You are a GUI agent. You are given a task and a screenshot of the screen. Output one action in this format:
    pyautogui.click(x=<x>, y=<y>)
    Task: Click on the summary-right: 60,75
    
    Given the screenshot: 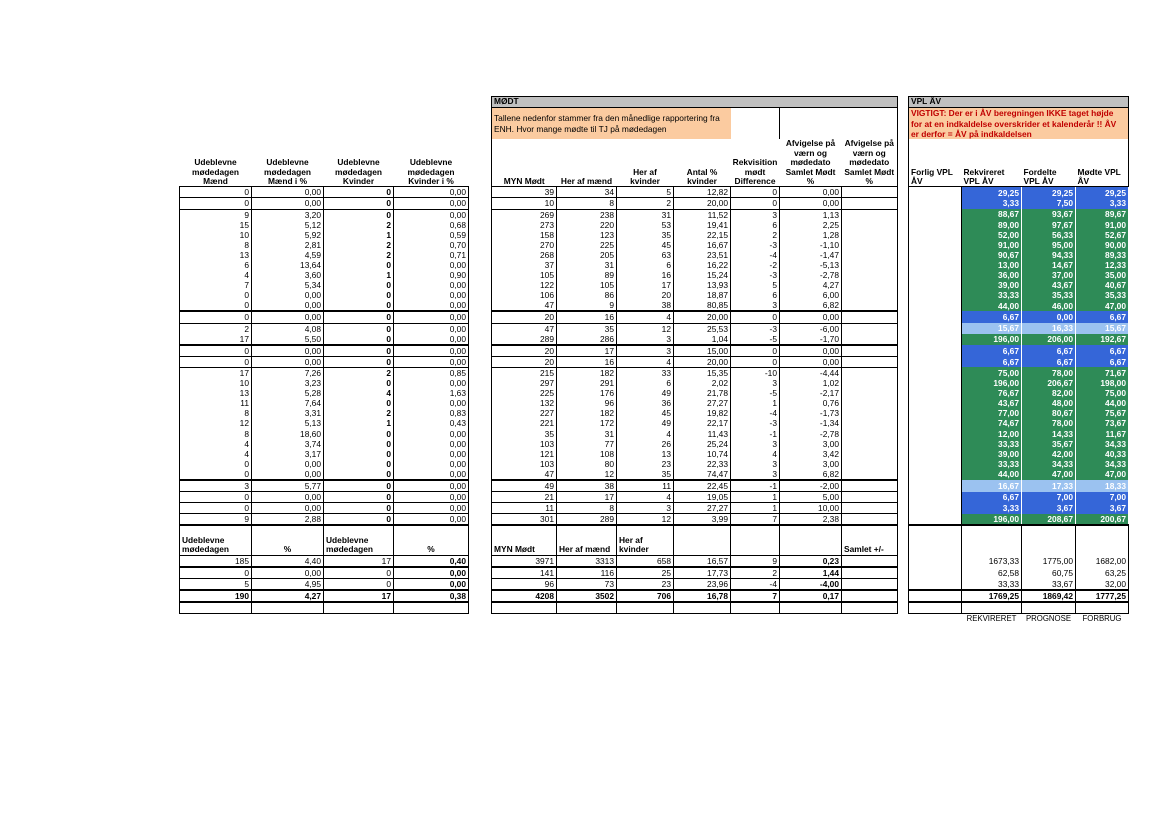 What is the action you would take?
    pyautogui.click(x=1048, y=572)
    